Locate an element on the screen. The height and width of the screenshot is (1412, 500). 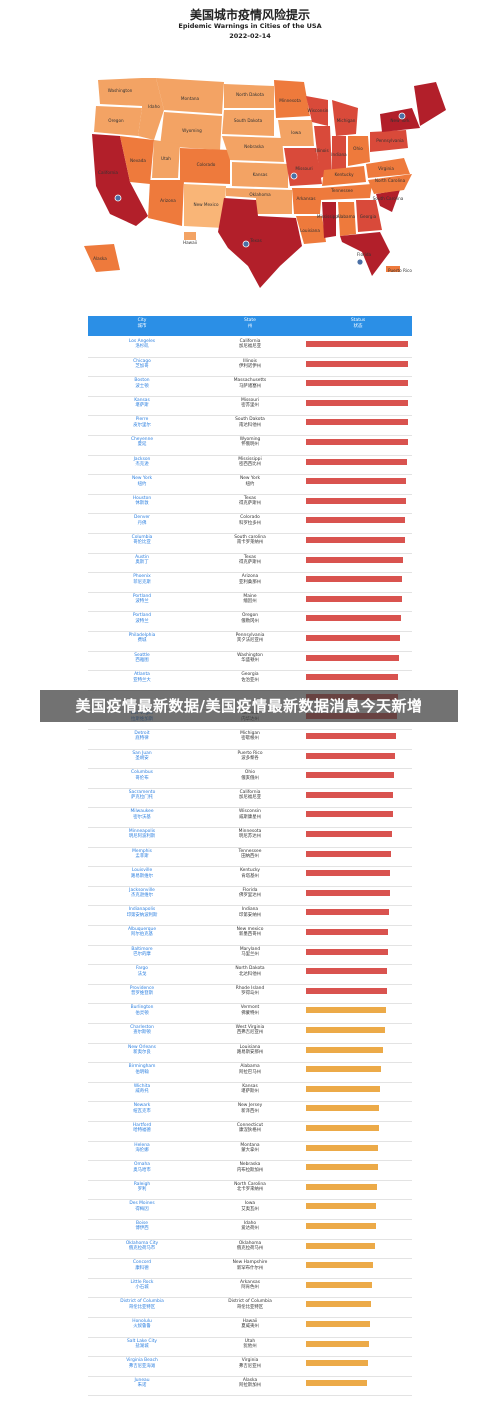
city-cell: Minneapolis 明尼阿波利斯 is located at coordinates (142, 834).